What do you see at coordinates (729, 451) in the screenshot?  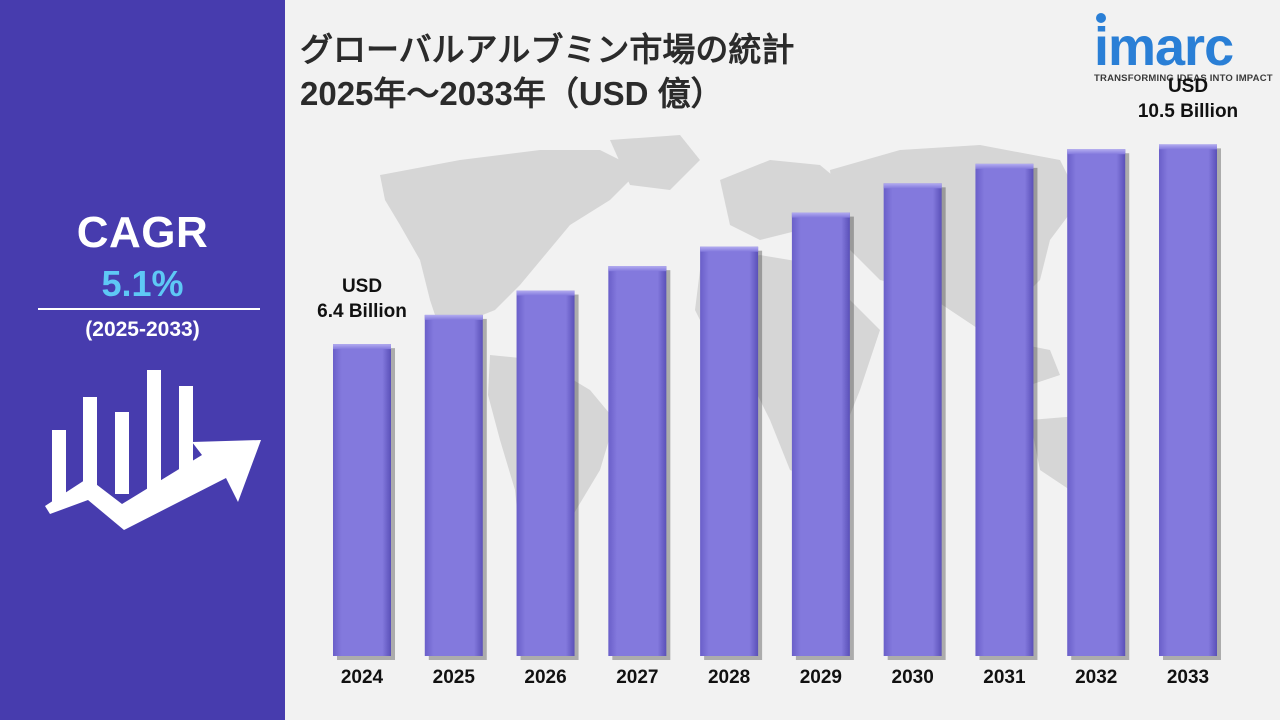 I see `bar-2028` at bounding box center [729, 451].